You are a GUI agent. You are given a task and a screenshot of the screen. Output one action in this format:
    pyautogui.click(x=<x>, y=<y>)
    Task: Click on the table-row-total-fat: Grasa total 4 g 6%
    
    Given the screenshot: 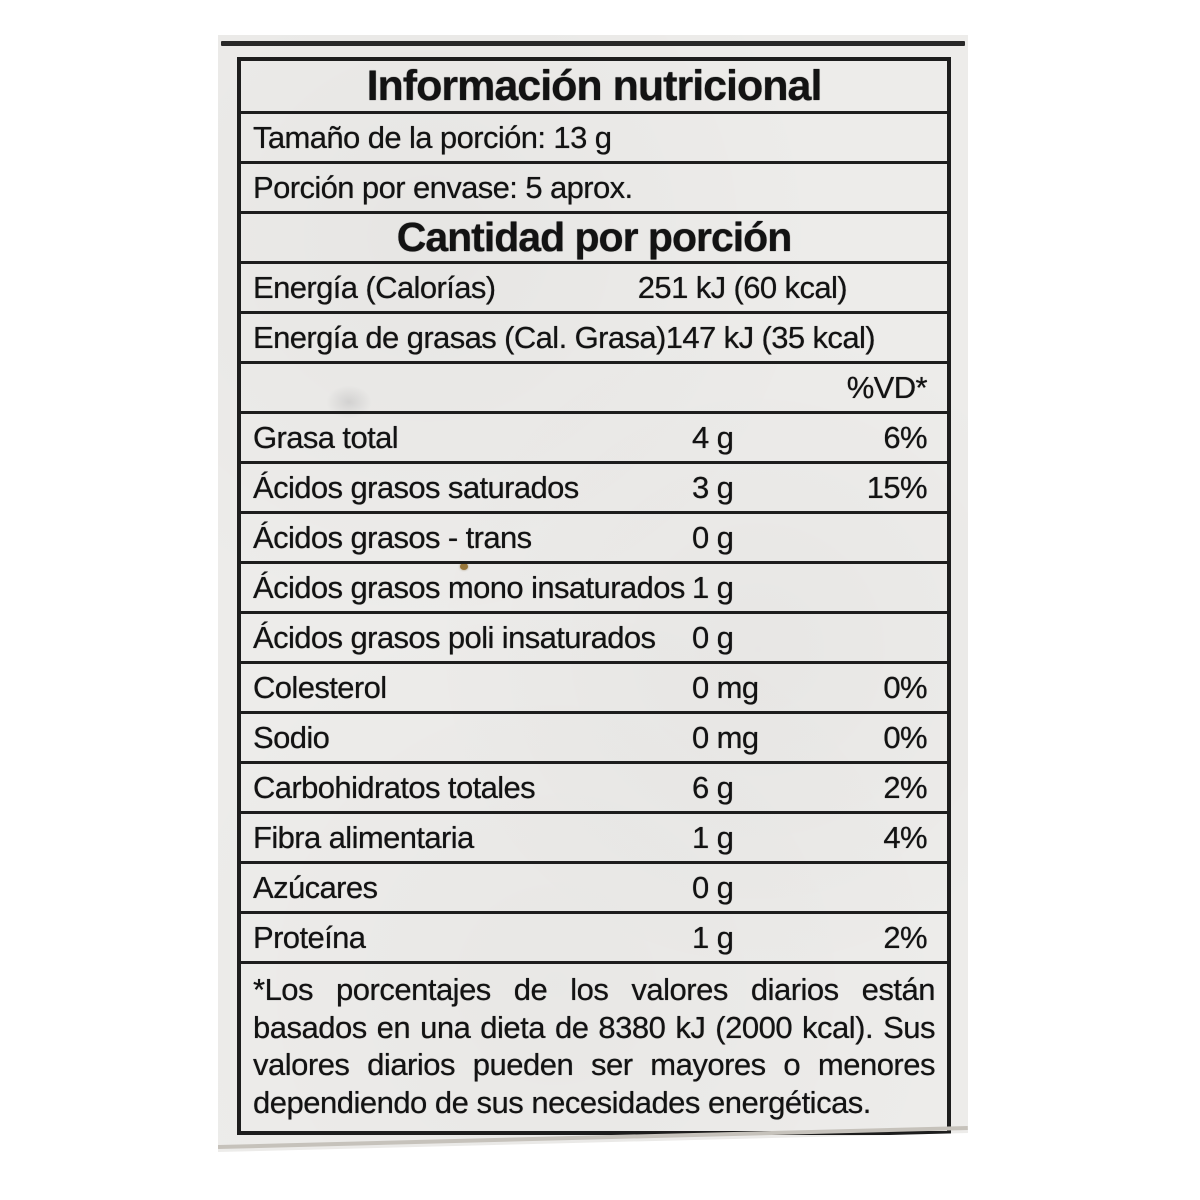 What is the action you would take?
    pyautogui.click(x=594, y=436)
    